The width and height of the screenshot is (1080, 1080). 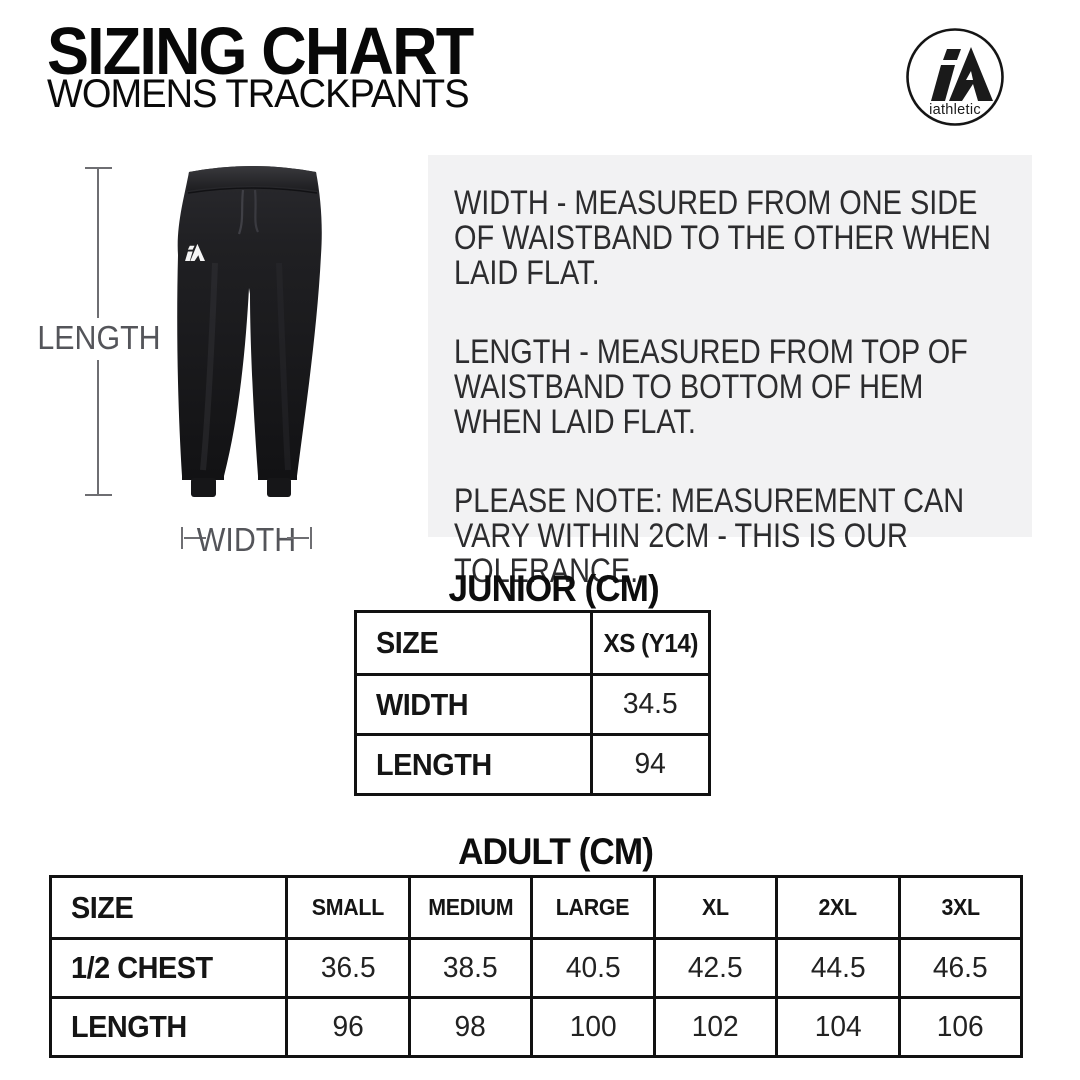 I want to click on adult-row-chest-label: 1/2 CHEST, so click(x=168, y=966).